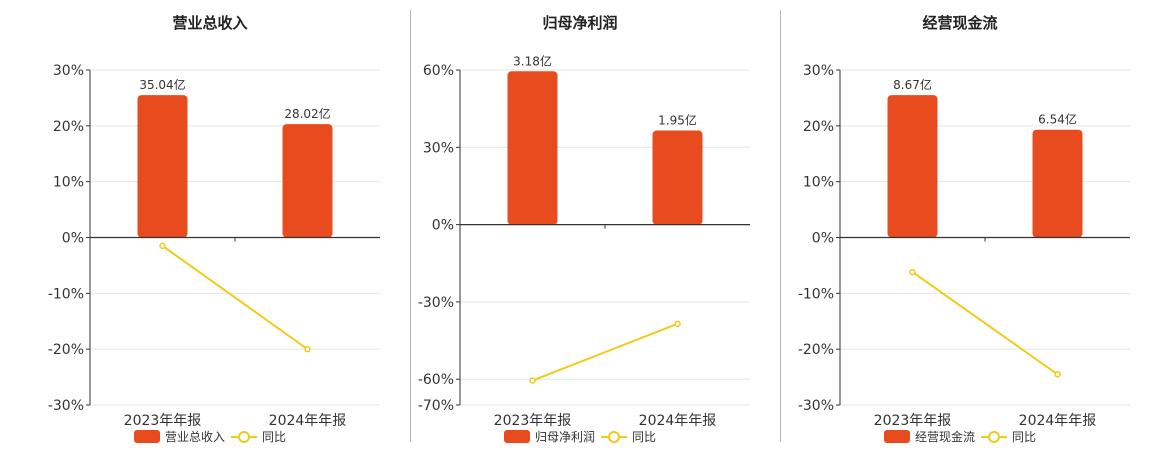 The width and height of the screenshot is (1160, 450). I want to click on legend: 归母净利润 同比, so click(580, 436).